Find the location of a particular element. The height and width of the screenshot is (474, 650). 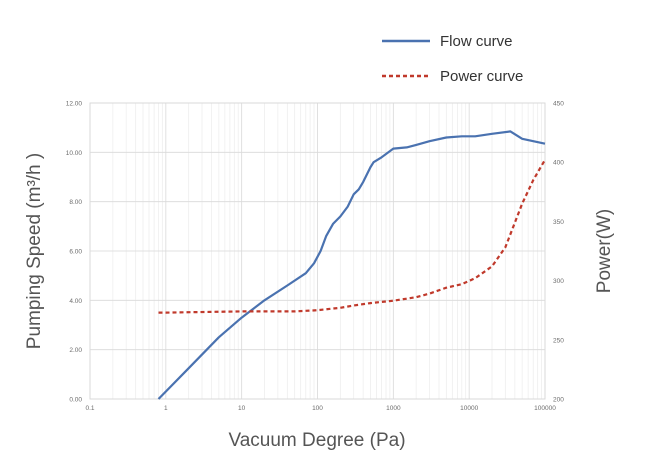

y-tick-label: 6.00 is located at coordinates (75, 252).